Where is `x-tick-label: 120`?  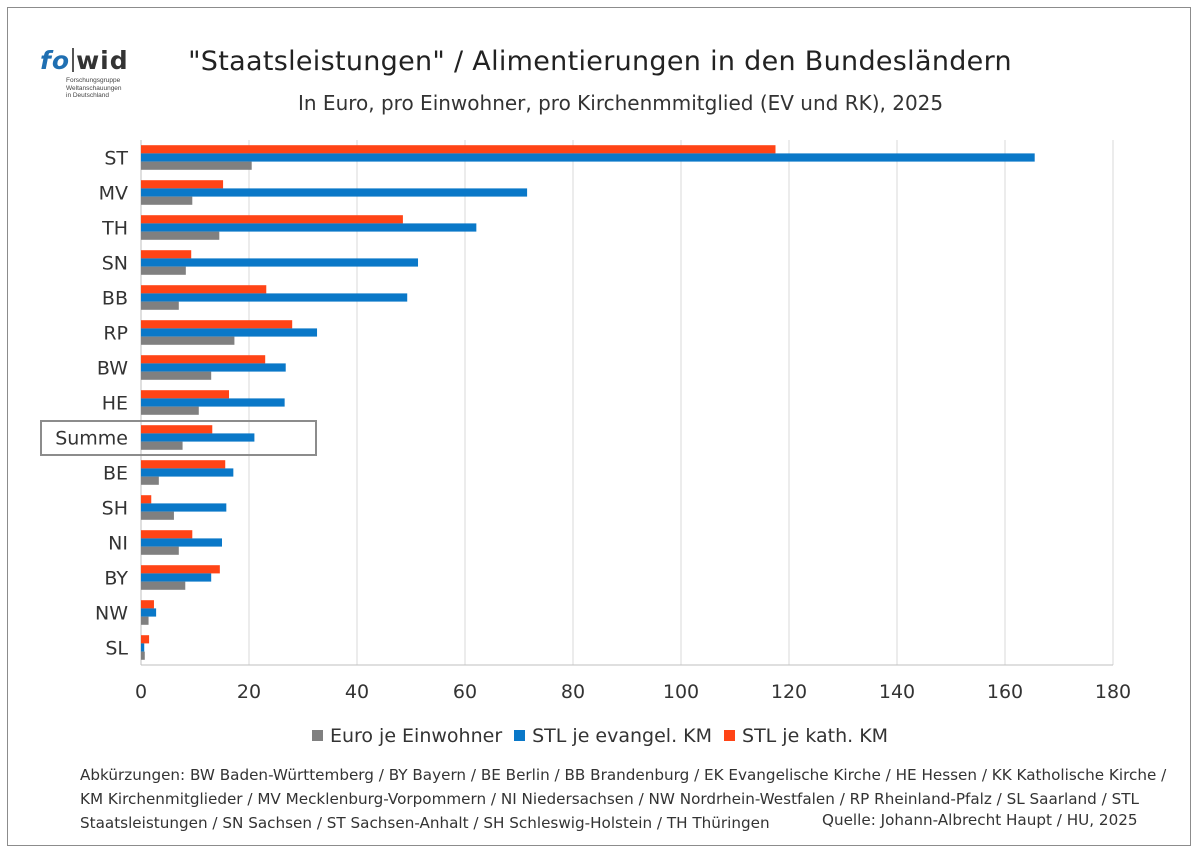
x-tick-label: 120 is located at coordinates (789, 692).